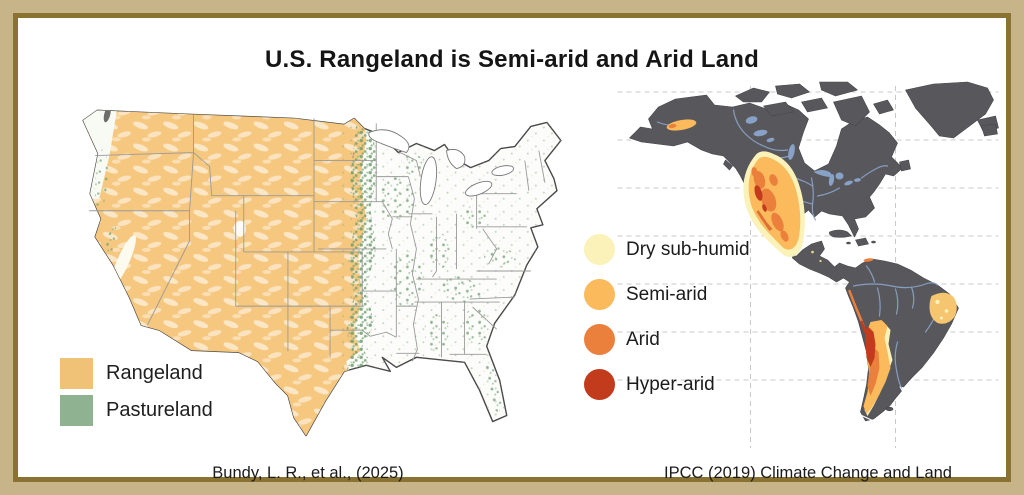  What do you see at coordinates (848, 243) in the screenshot?
I see `jamaica` at bounding box center [848, 243].